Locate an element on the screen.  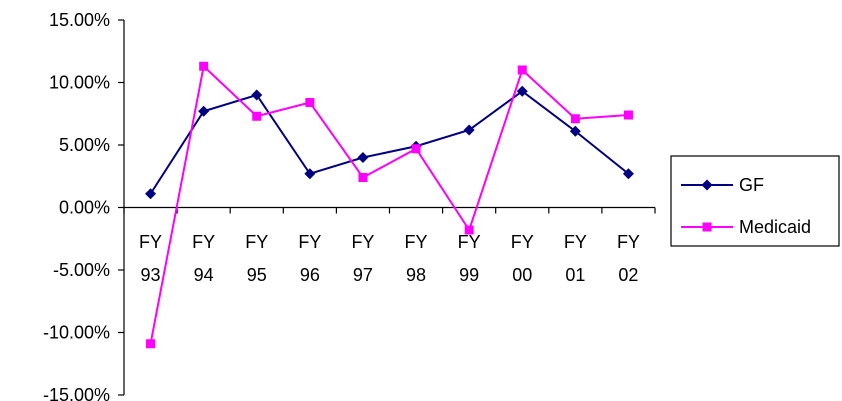
legend-item: Medicaid is located at coordinates (746, 227).